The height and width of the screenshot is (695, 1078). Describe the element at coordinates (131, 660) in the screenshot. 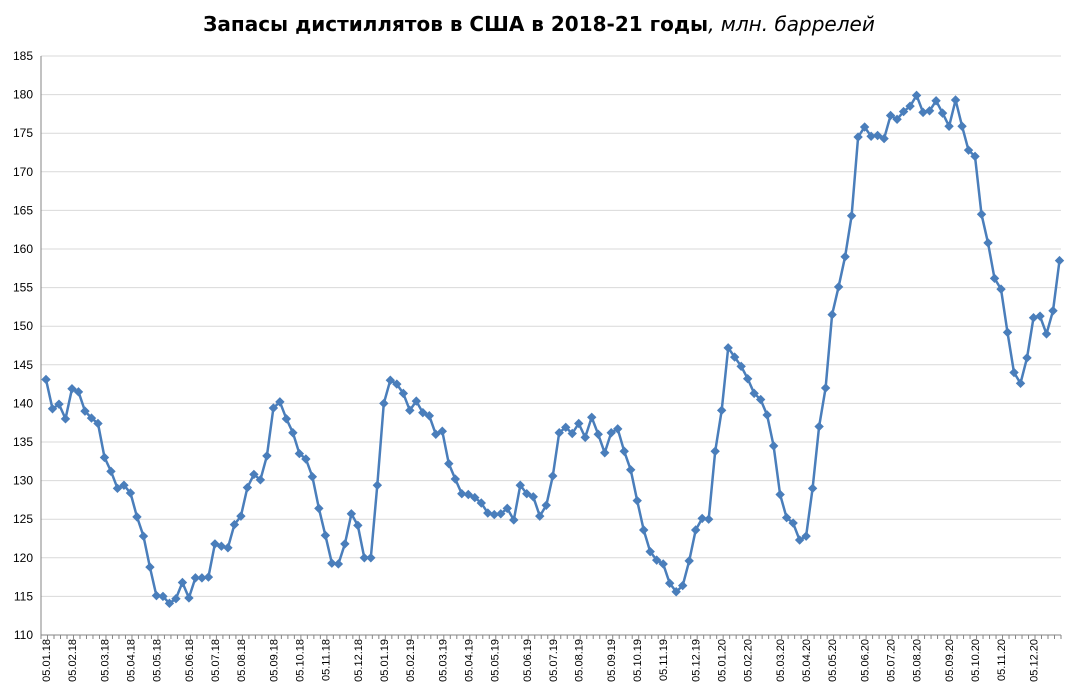

I see `x-tick-label: 05.04.18` at that location.